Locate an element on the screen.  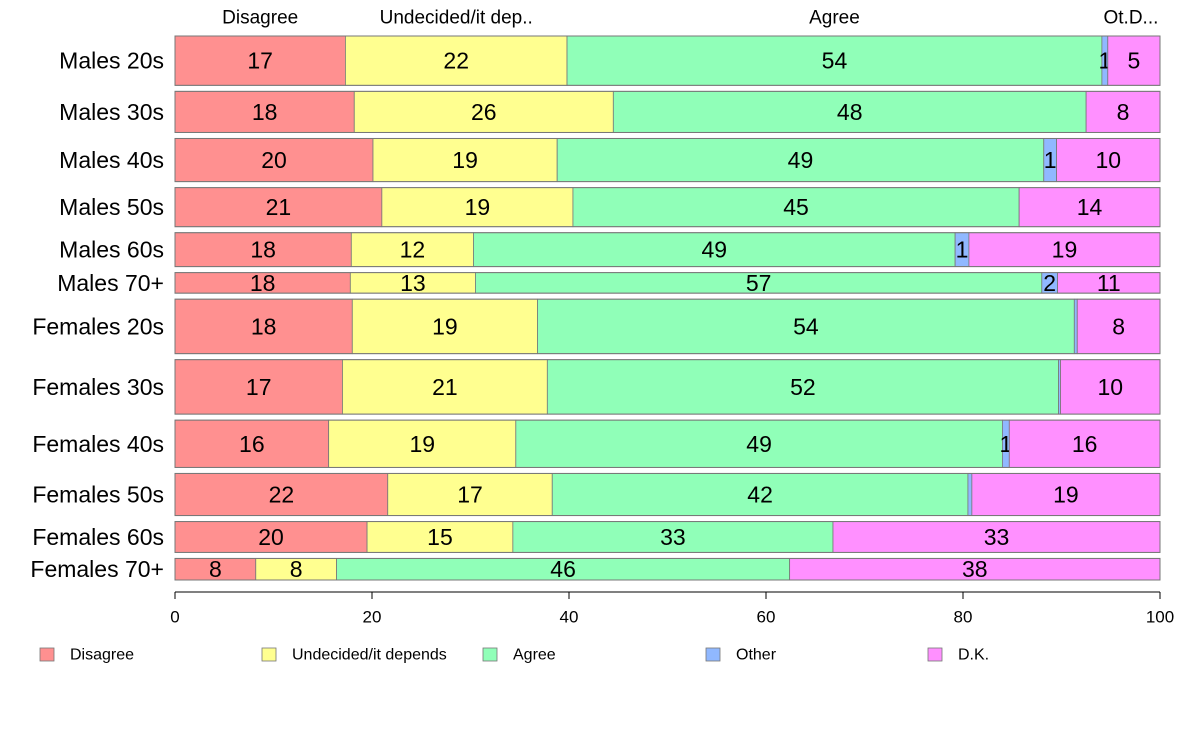
data-label: 15 is located at coordinates (440, 537).